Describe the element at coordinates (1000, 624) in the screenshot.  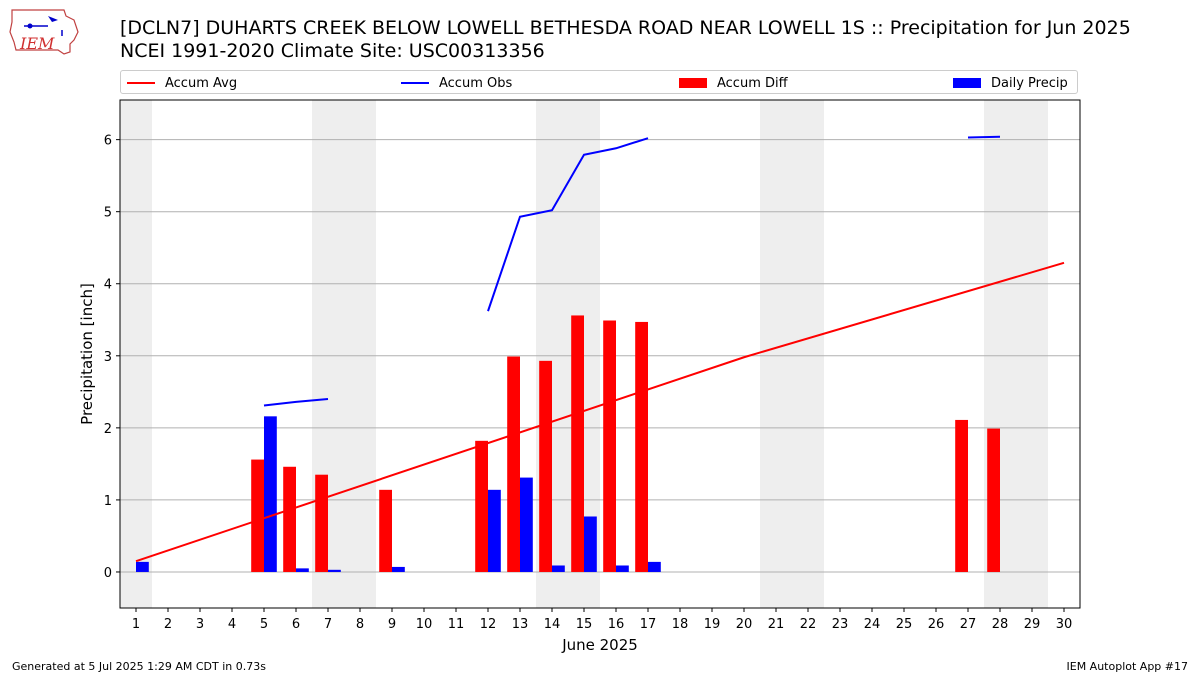
I see `x-tick-label-28: 28` at that location.